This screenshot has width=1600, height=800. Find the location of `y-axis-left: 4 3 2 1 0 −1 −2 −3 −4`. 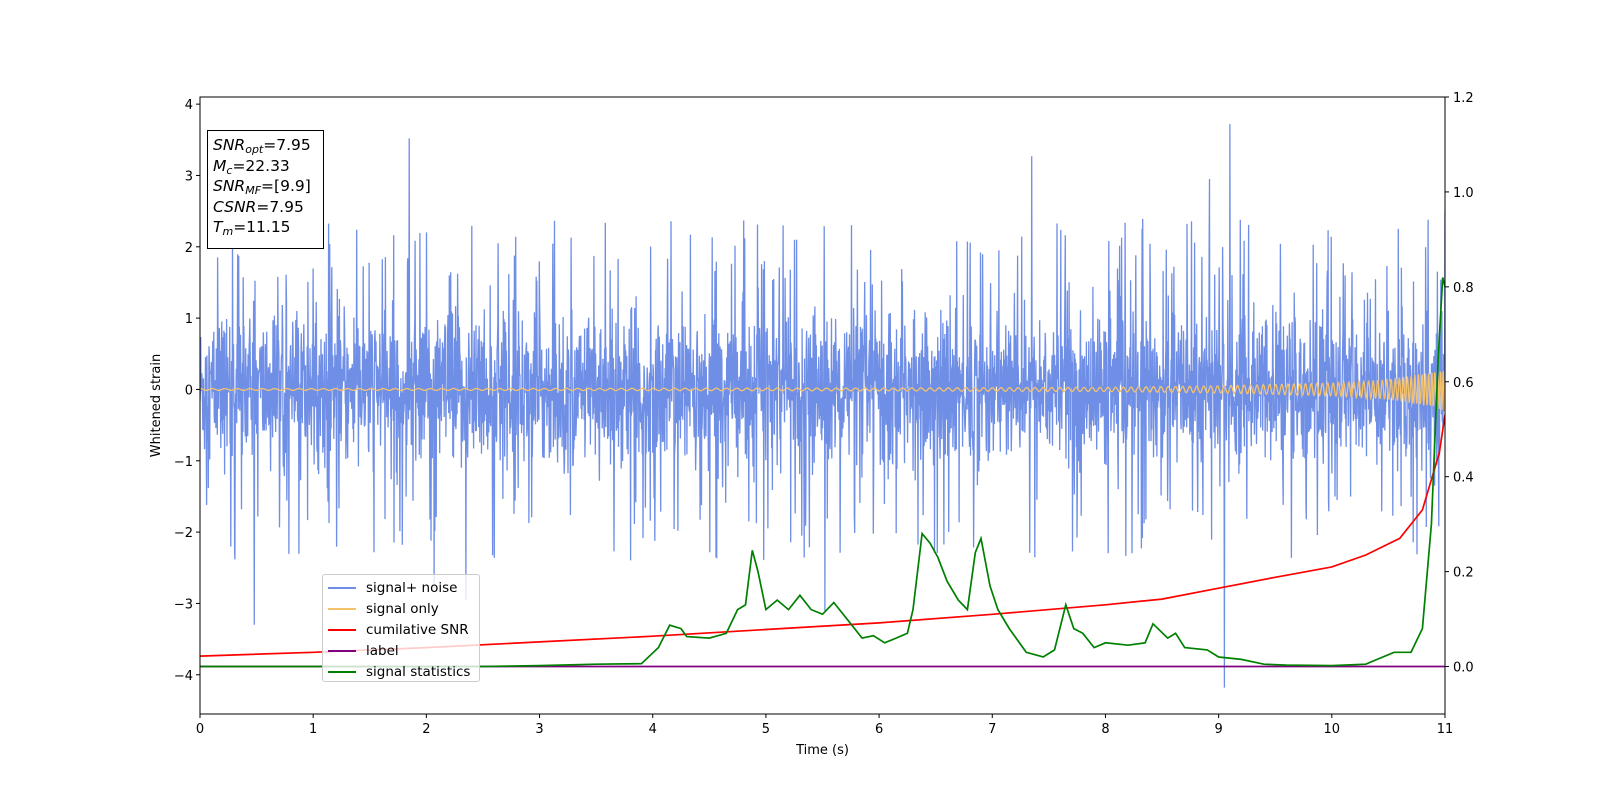

y-axis-left: 4 3 2 1 0 −1 −2 −3 −4 is located at coordinates (187, 391).